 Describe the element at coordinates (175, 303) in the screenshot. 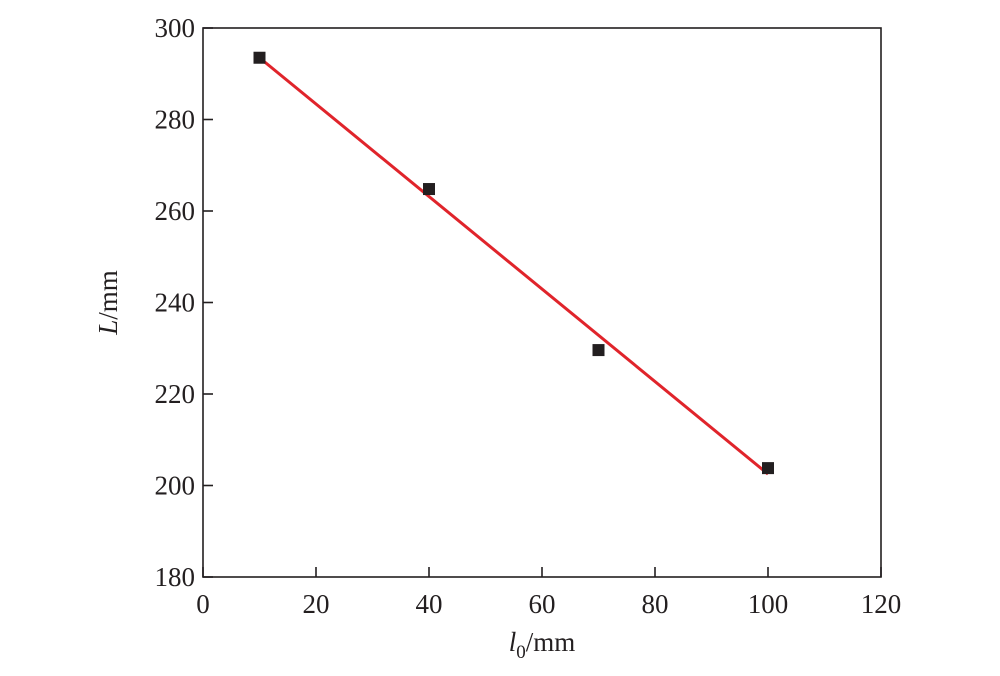

I see `y-tick-label: 240` at that location.